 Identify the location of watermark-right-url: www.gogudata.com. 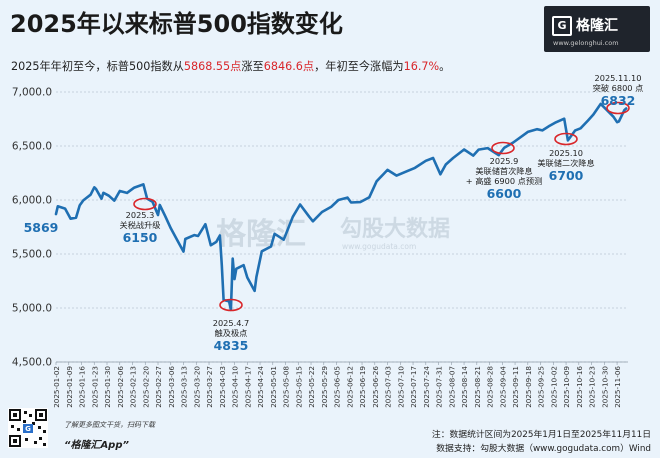
(379, 246).